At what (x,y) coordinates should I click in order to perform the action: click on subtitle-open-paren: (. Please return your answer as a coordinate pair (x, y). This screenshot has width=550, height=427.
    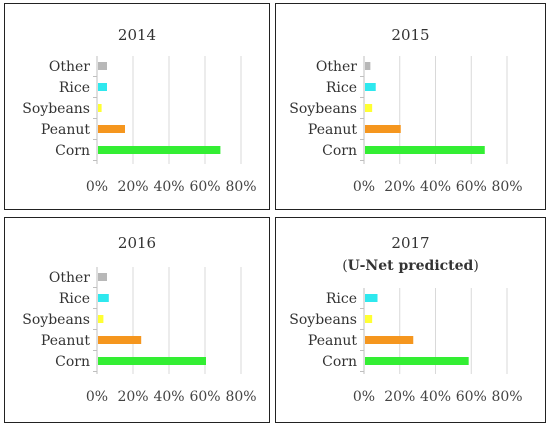
    Looking at the image, I should click on (345, 266).